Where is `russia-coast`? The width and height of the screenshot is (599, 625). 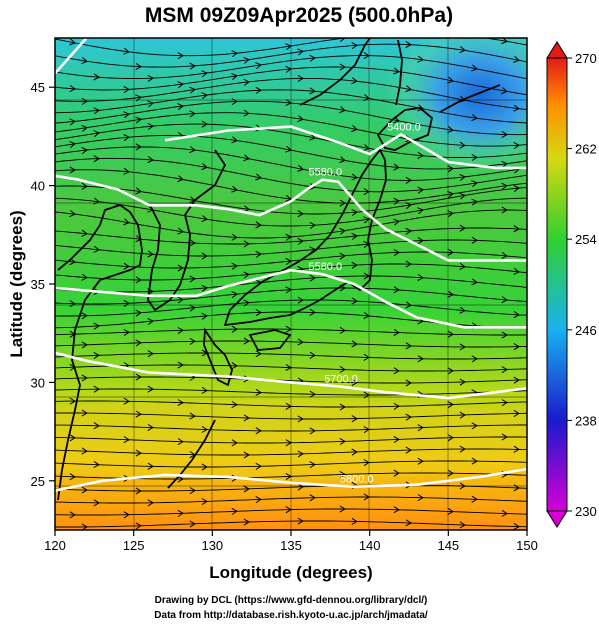 russia-coast is located at coordinates (335, 72).